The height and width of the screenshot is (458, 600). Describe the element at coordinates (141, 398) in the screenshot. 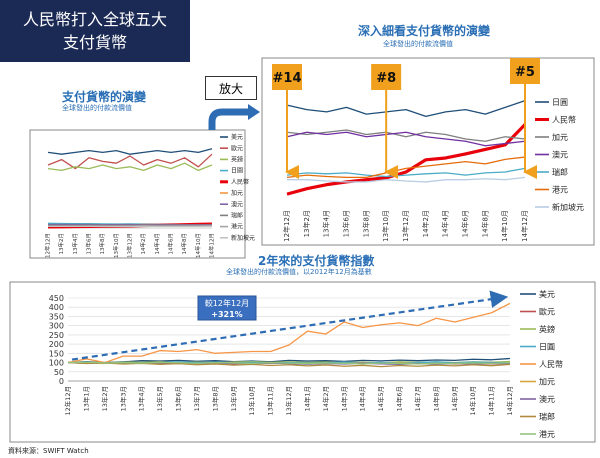

I see `index-x-tick-label: 13年4月` at that location.